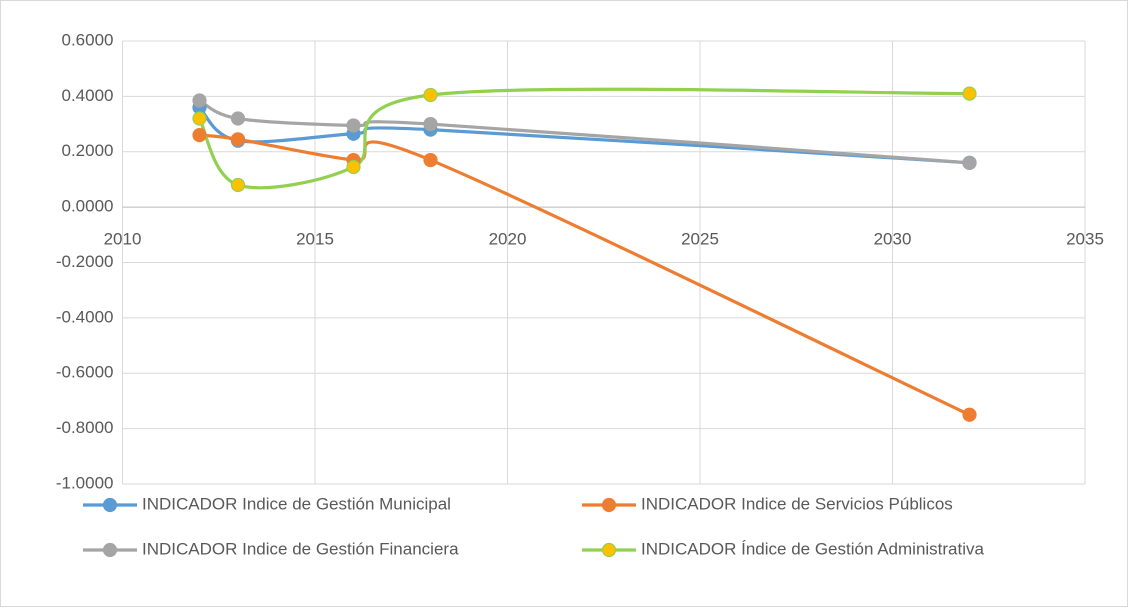  Describe the element at coordinates (296, 503) in the screenshot. I see `legend-label: INDICADOR Indice de Gestión Municipal` at that location.